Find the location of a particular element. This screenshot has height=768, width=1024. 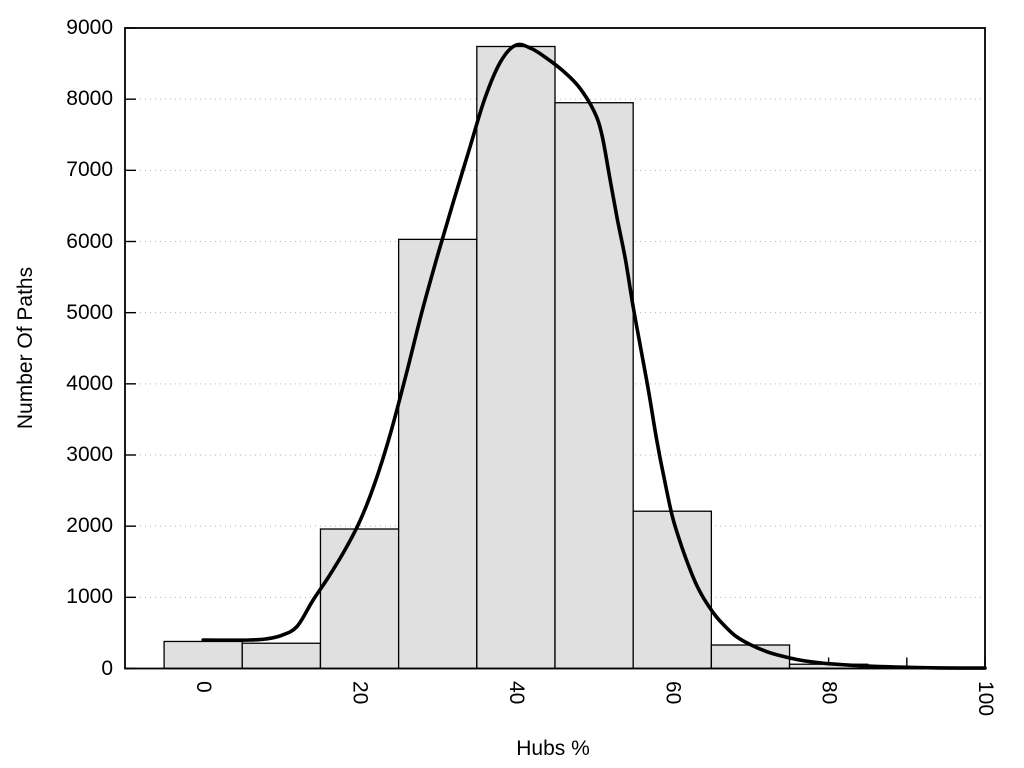

y-tick-label: 0 is located at coordinates (107, 668).